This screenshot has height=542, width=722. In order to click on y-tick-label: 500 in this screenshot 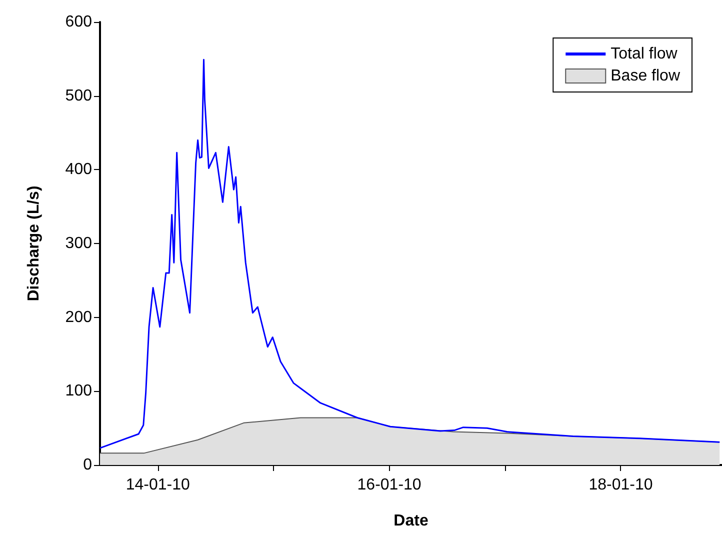, I will do `click(78, 95)`.